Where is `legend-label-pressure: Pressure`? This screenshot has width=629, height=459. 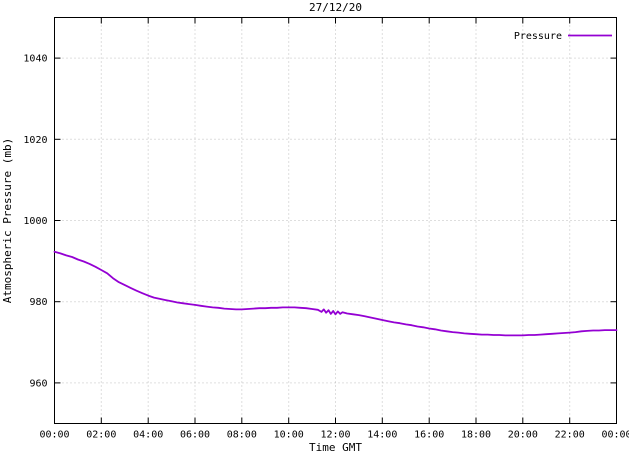 legend-label-pressure: Pressure is located at coordinates (538, 36).